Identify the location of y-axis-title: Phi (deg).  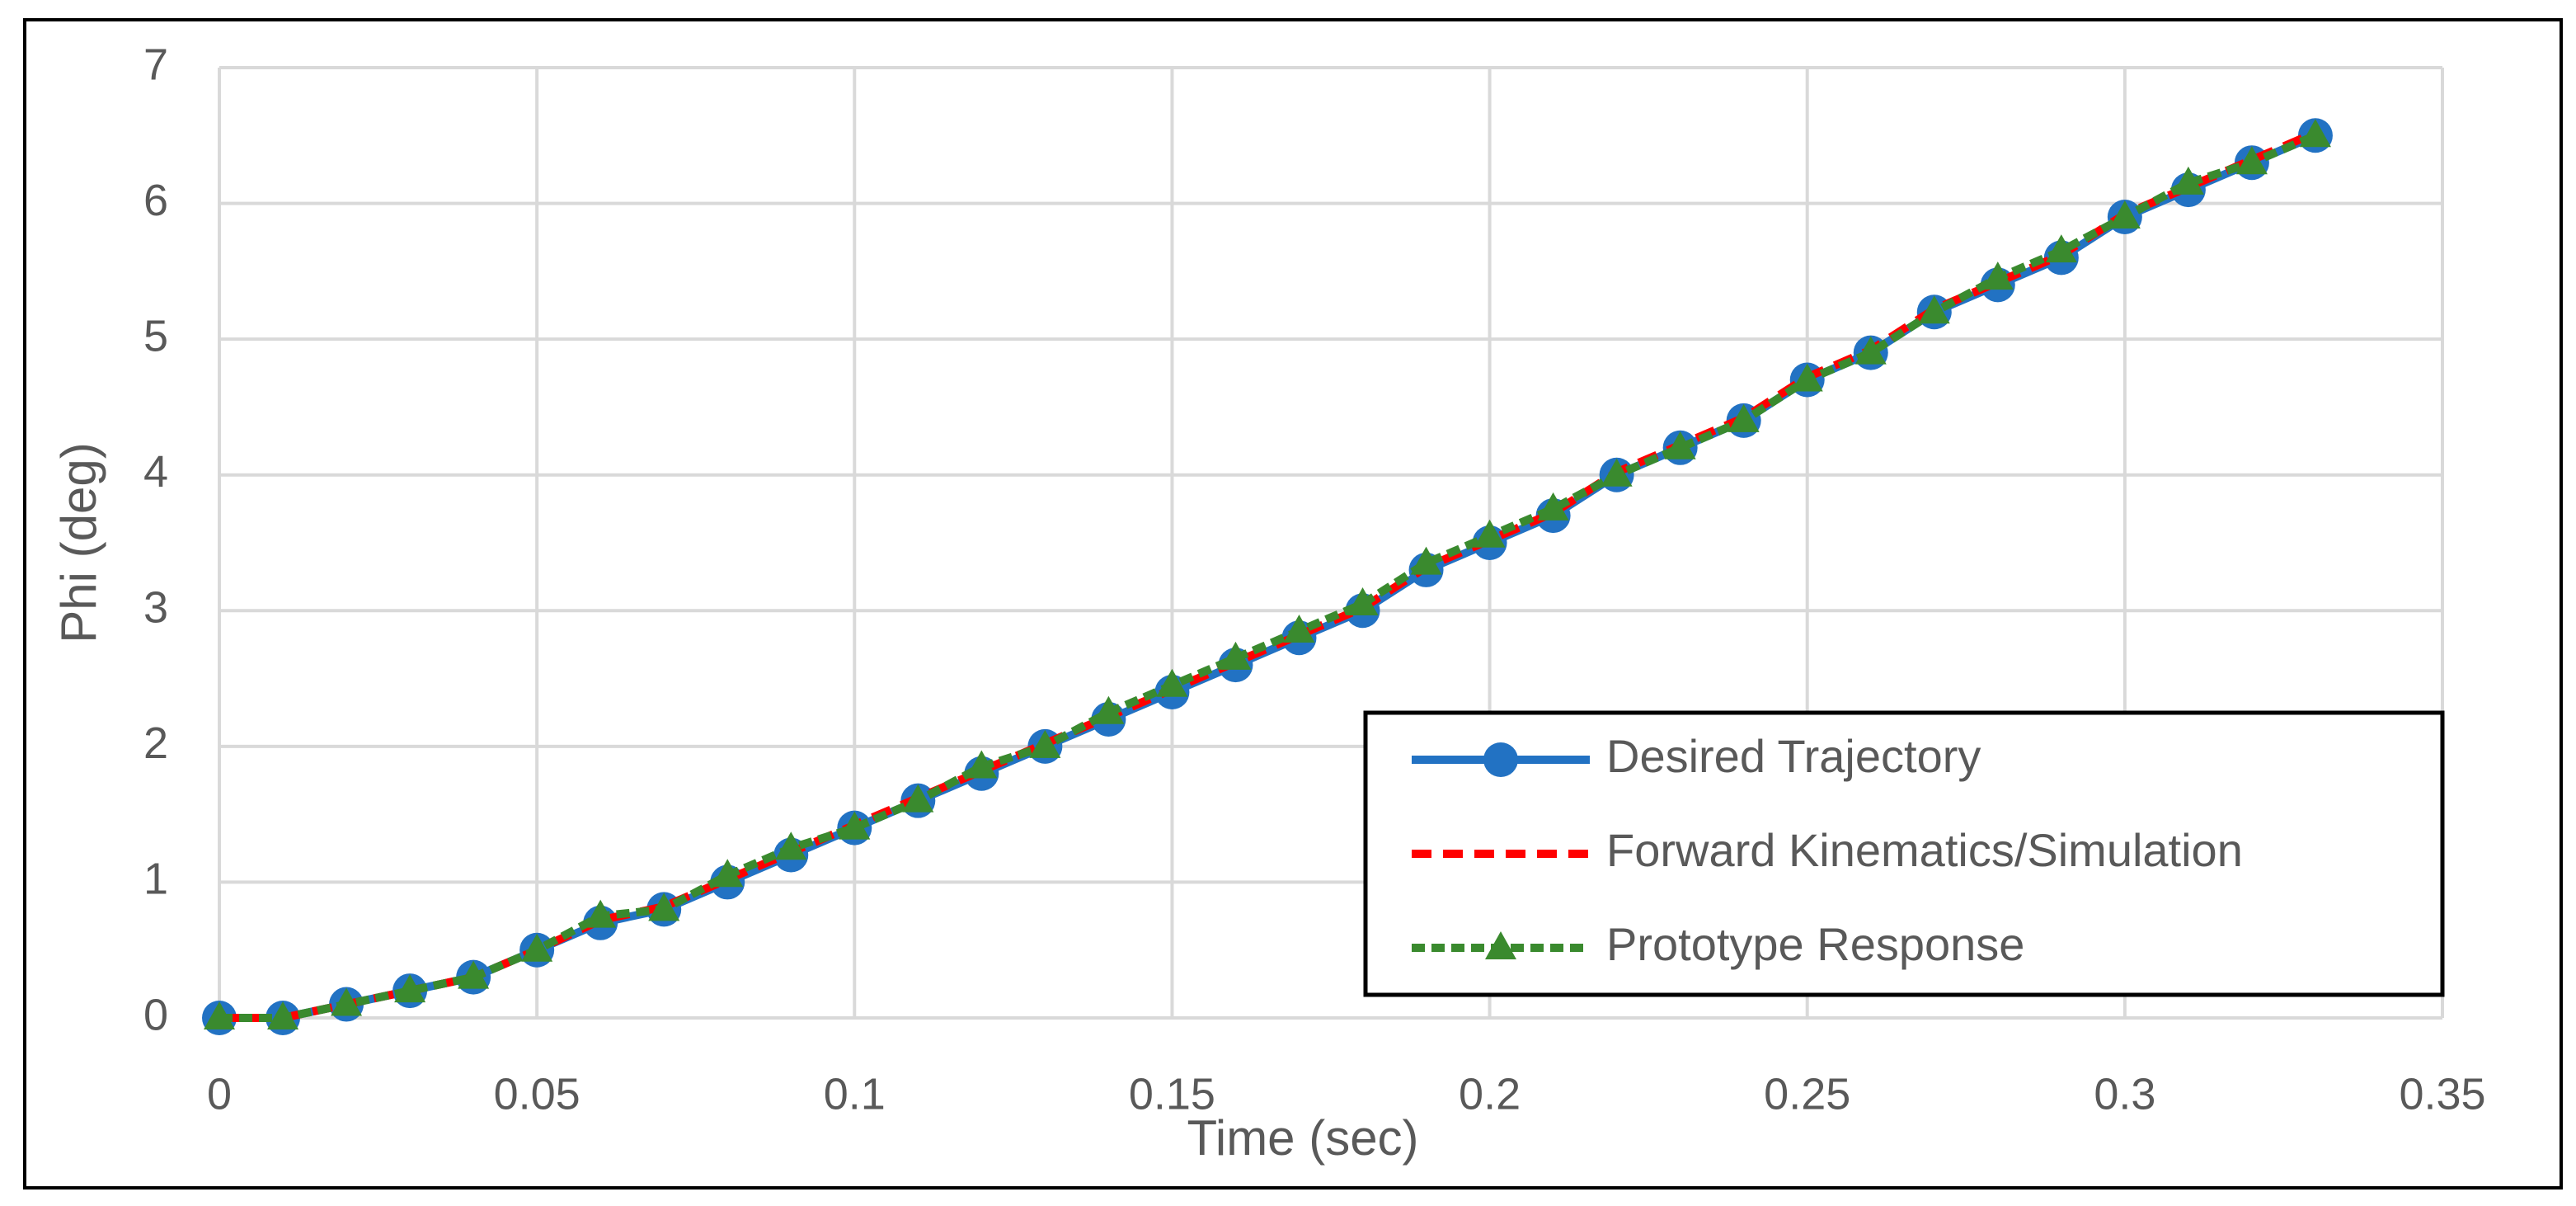
(78, 542).